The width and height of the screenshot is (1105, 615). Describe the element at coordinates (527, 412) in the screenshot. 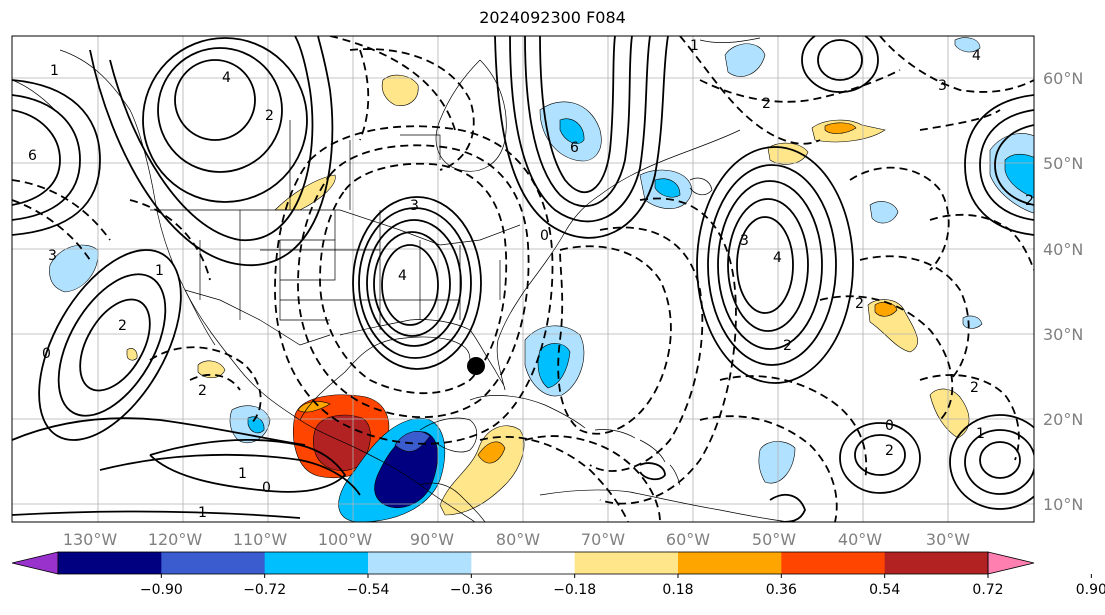

I see `cuba` at that location.